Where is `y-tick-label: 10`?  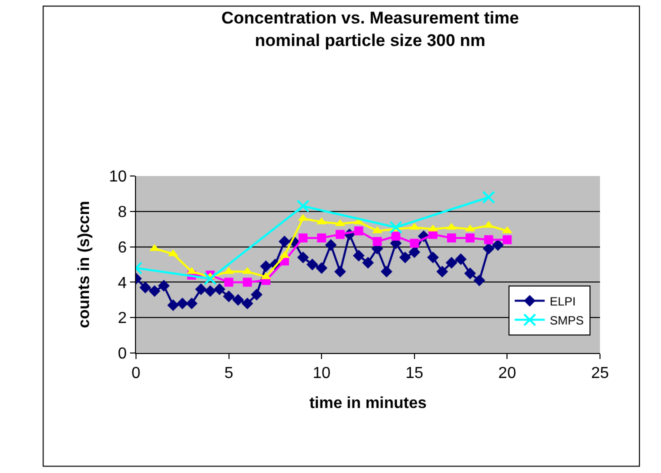 y-tick-label: 10 is located at coordinates (118, 177).